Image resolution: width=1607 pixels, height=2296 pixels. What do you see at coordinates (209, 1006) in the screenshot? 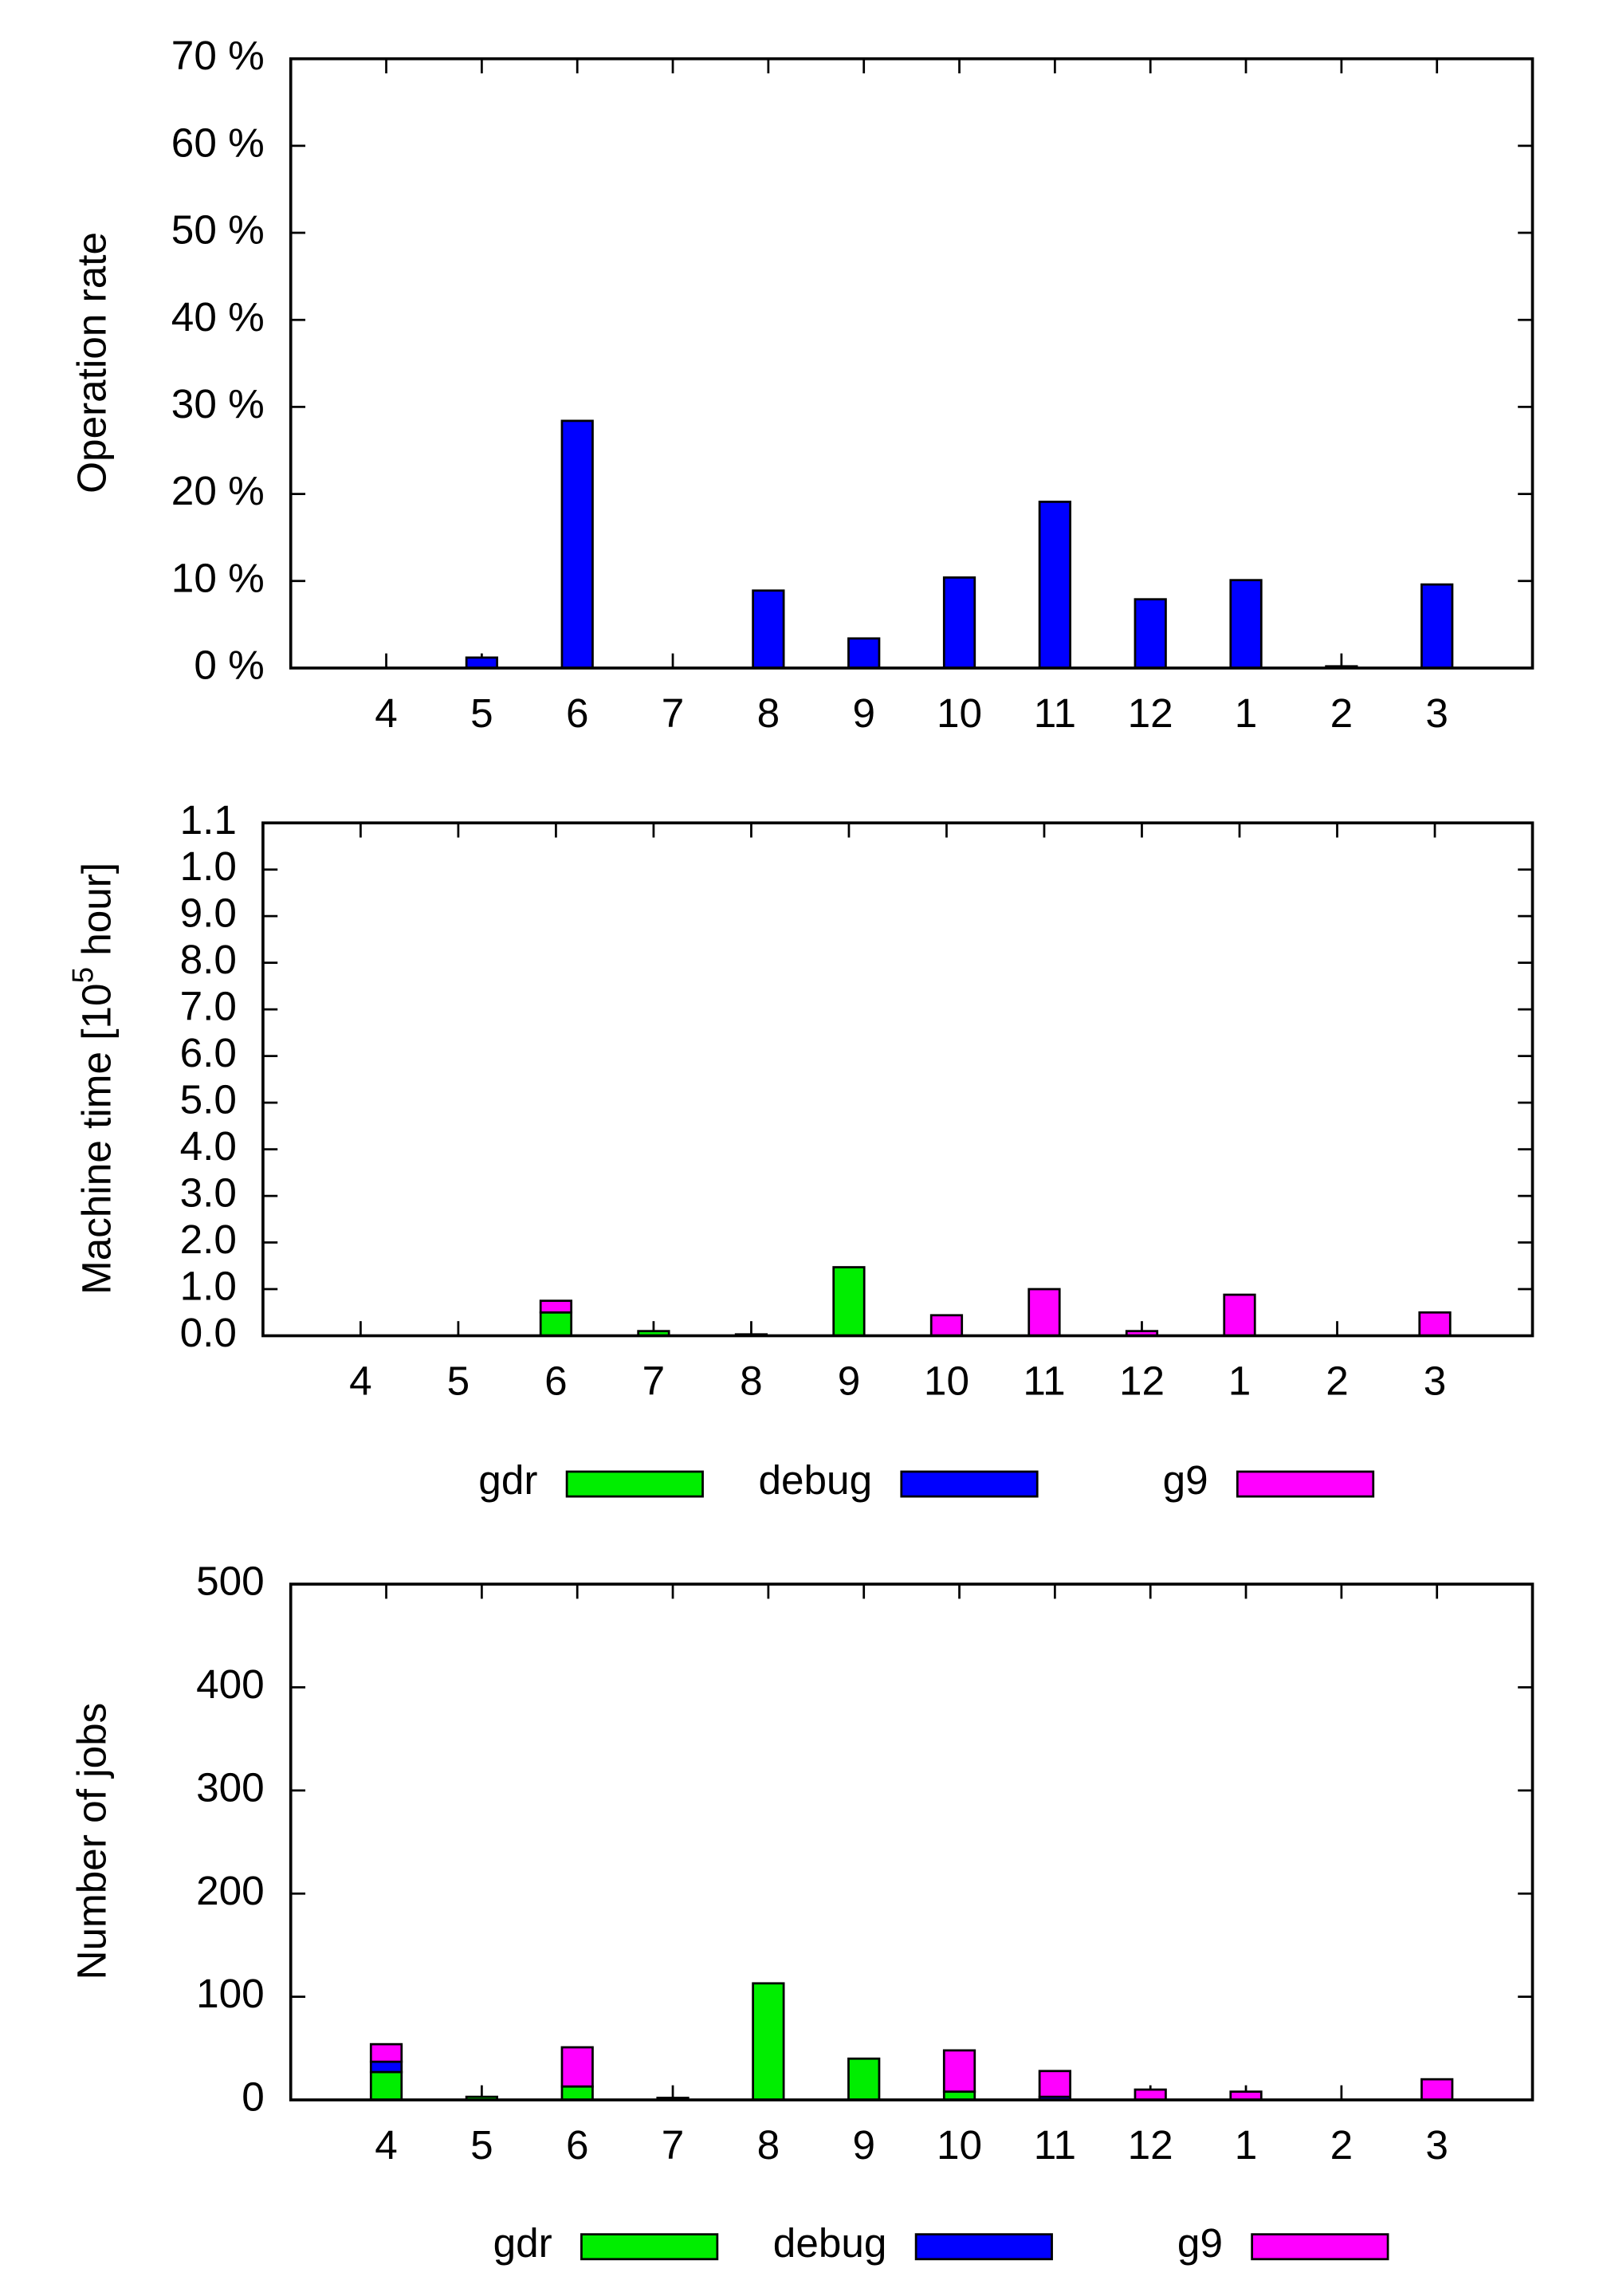
I see `y-tick-label: 7.0` at bounding box center [209, 1006].